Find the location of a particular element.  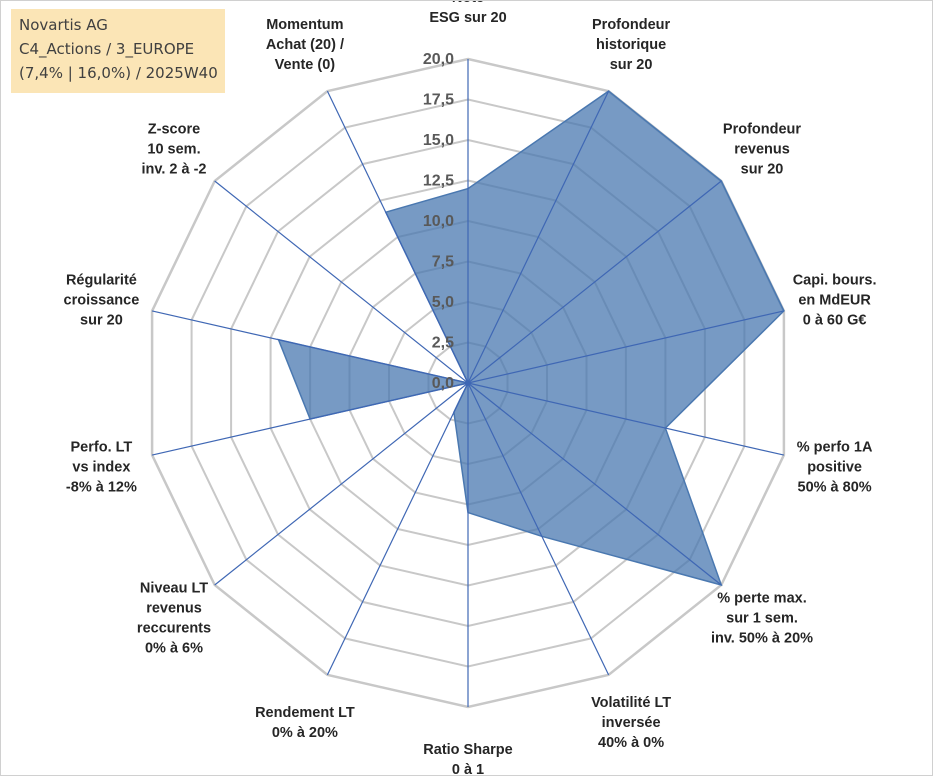

axis-label: Volatilité LT inversée 40% à 0% is located at coordinates (631, 723).